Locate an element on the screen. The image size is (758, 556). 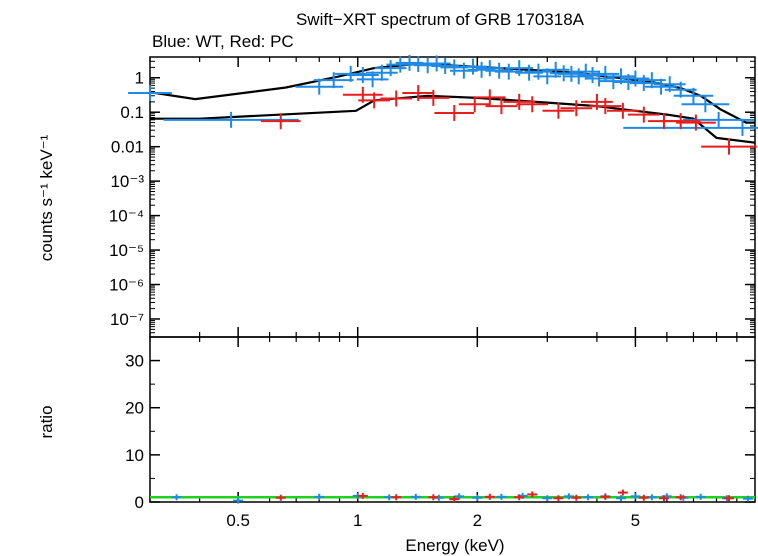
ratio-y-tick-label: 0 is located at coordinates (139, 502).